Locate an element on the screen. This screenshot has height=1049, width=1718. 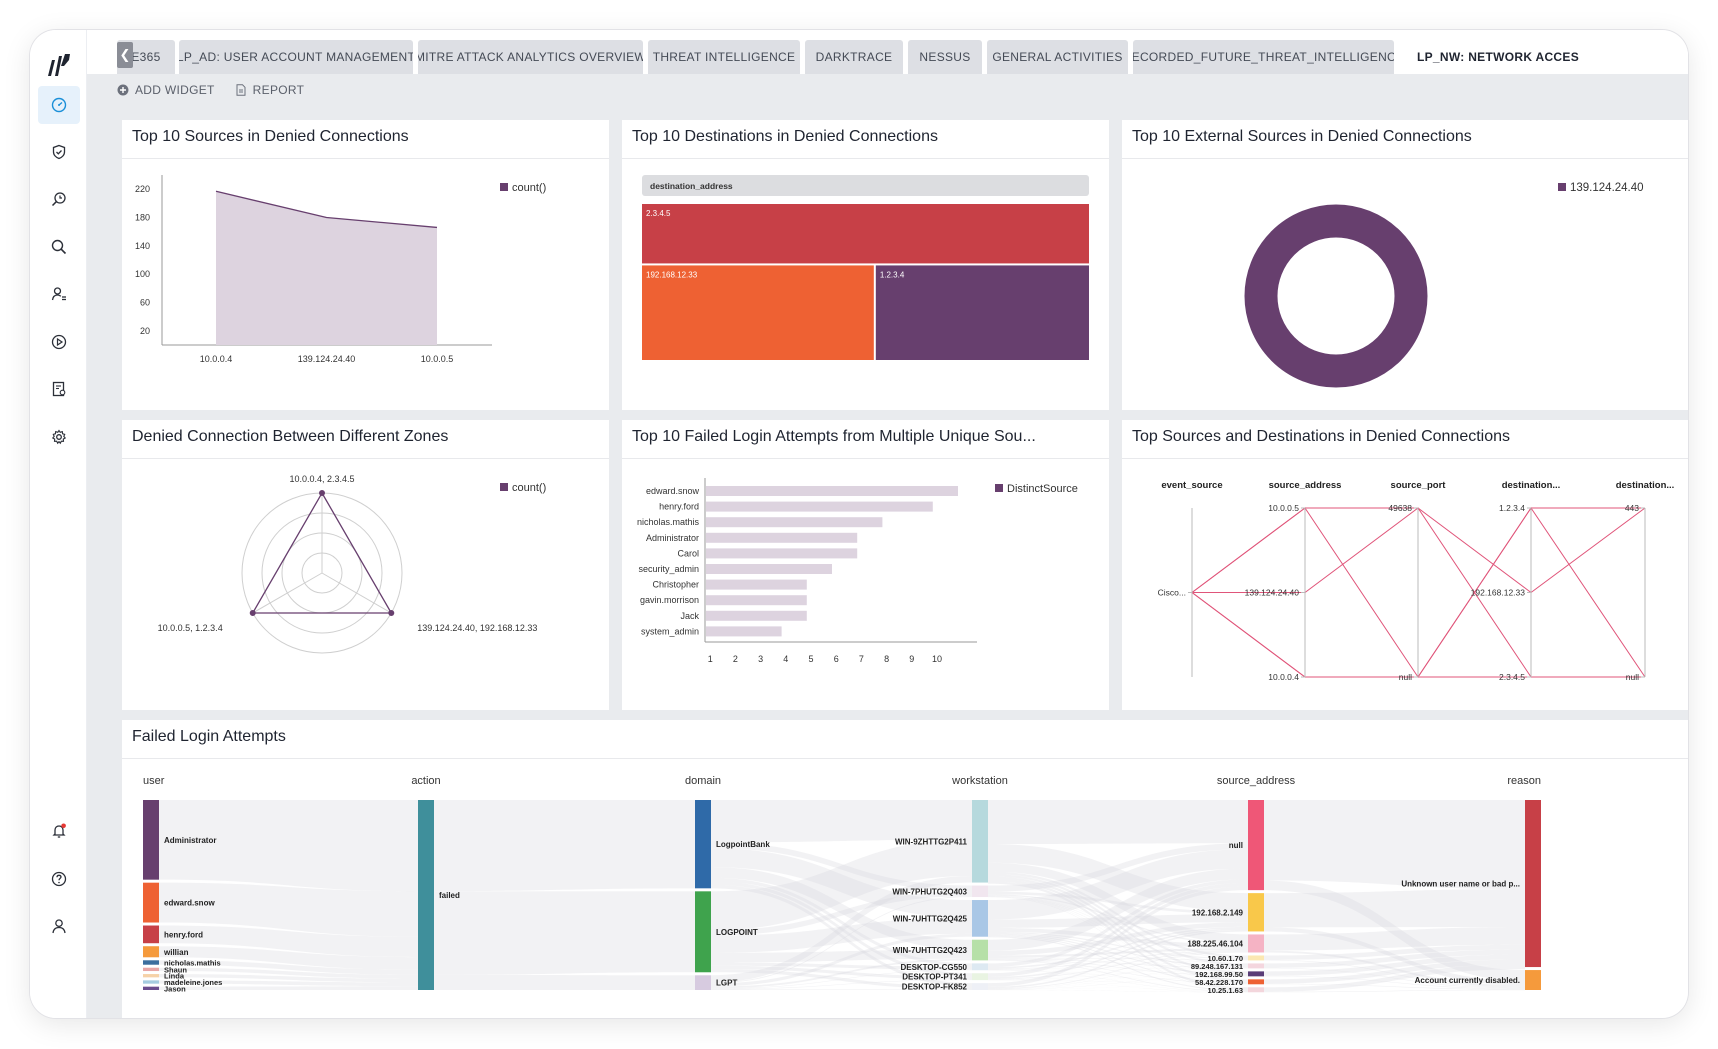
nav-search is located at coordinates (59, 247).